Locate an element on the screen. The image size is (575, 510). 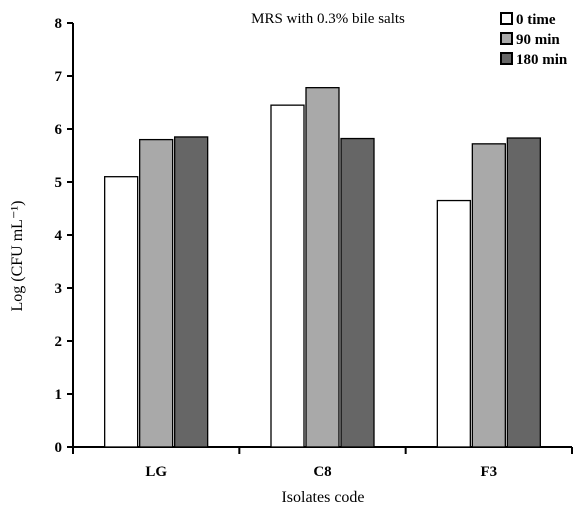
legend-label: 0 time is located at coordinates (536, 20).